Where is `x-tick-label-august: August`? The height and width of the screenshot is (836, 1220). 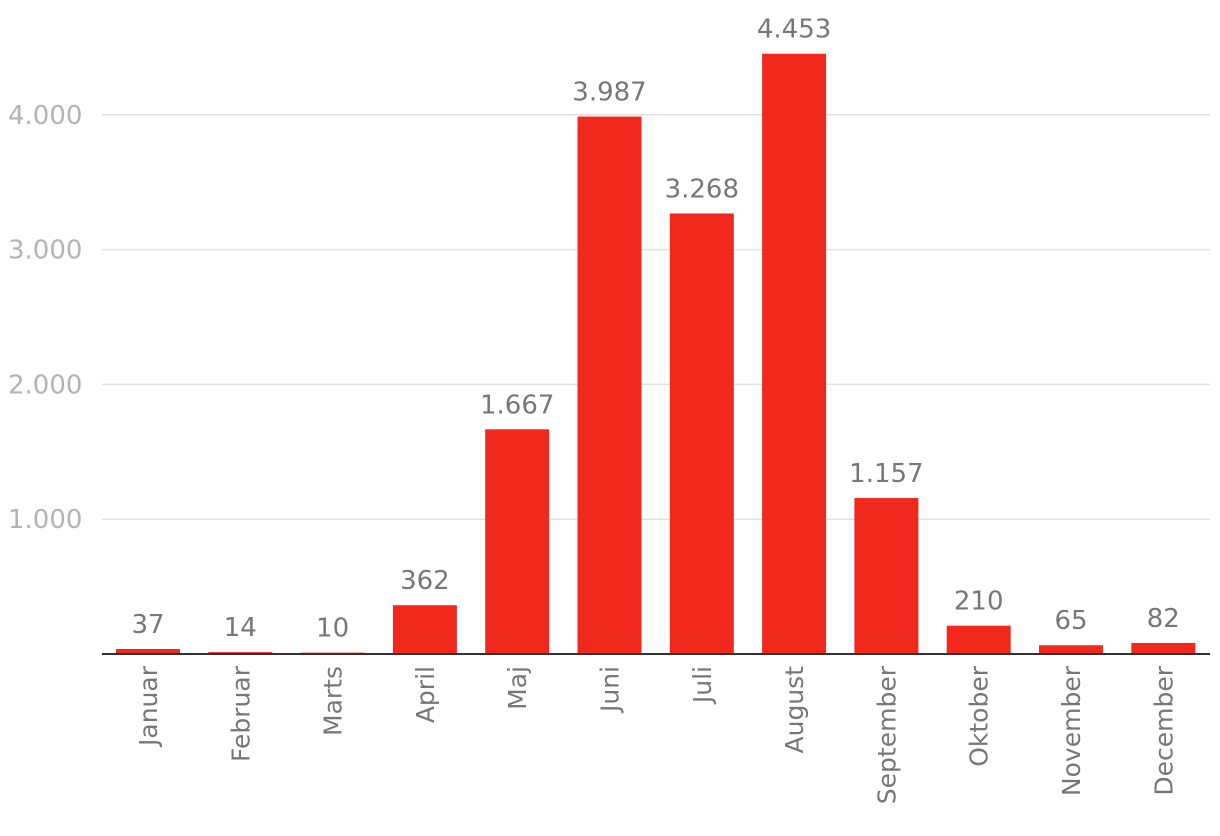
x-tick-label-august: August is located at coordinates (794, 710).